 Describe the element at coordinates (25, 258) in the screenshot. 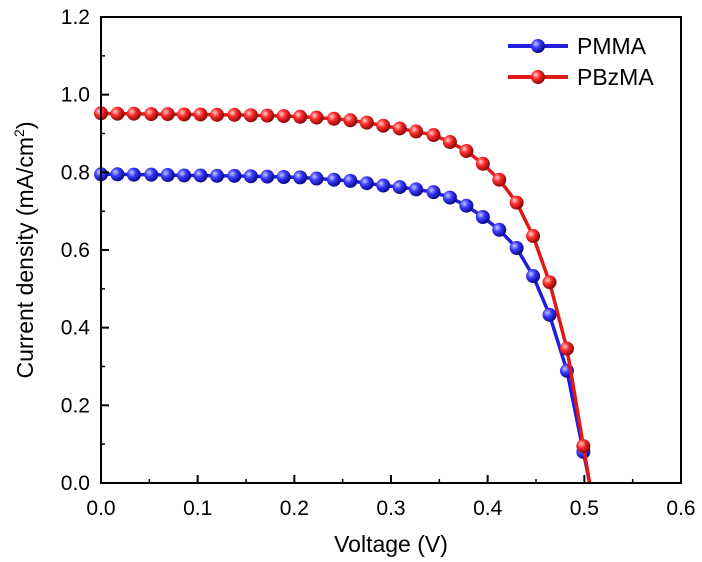

I see `y-axis-title-main: Current density (mA/cm` at that location.